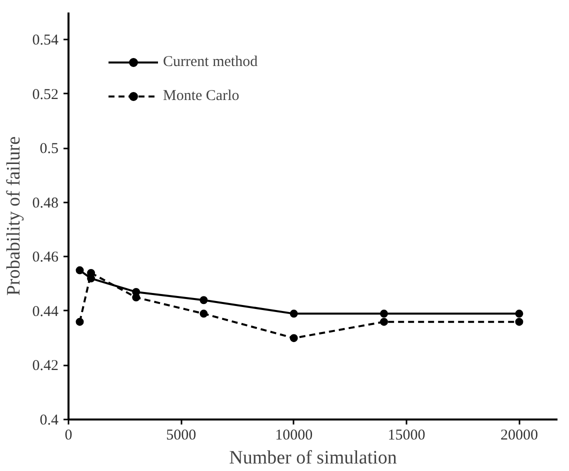 The image size is (569, 471). What do you see at coordinates (313, 458) in the screenshot?
I see `x-axis-title: Number of simulation` at bounding box center [313, 458].